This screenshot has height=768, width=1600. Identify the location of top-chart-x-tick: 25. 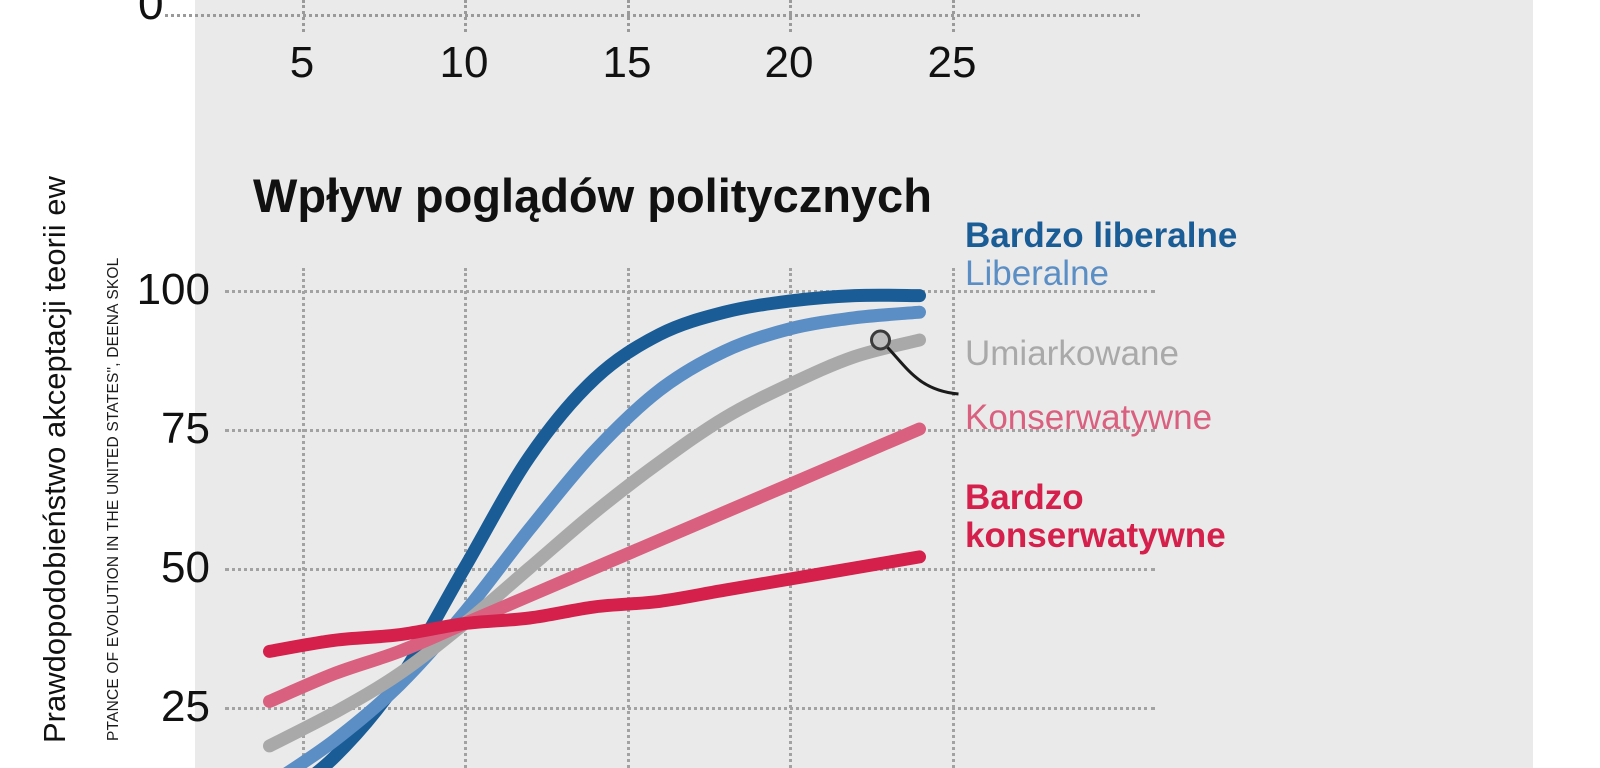
(952, 62).